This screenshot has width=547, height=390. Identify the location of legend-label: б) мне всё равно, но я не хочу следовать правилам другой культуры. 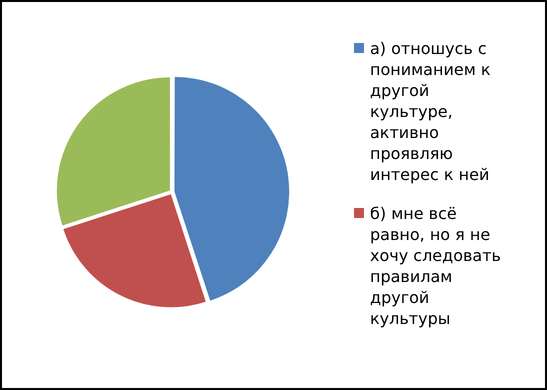
(436, 266).